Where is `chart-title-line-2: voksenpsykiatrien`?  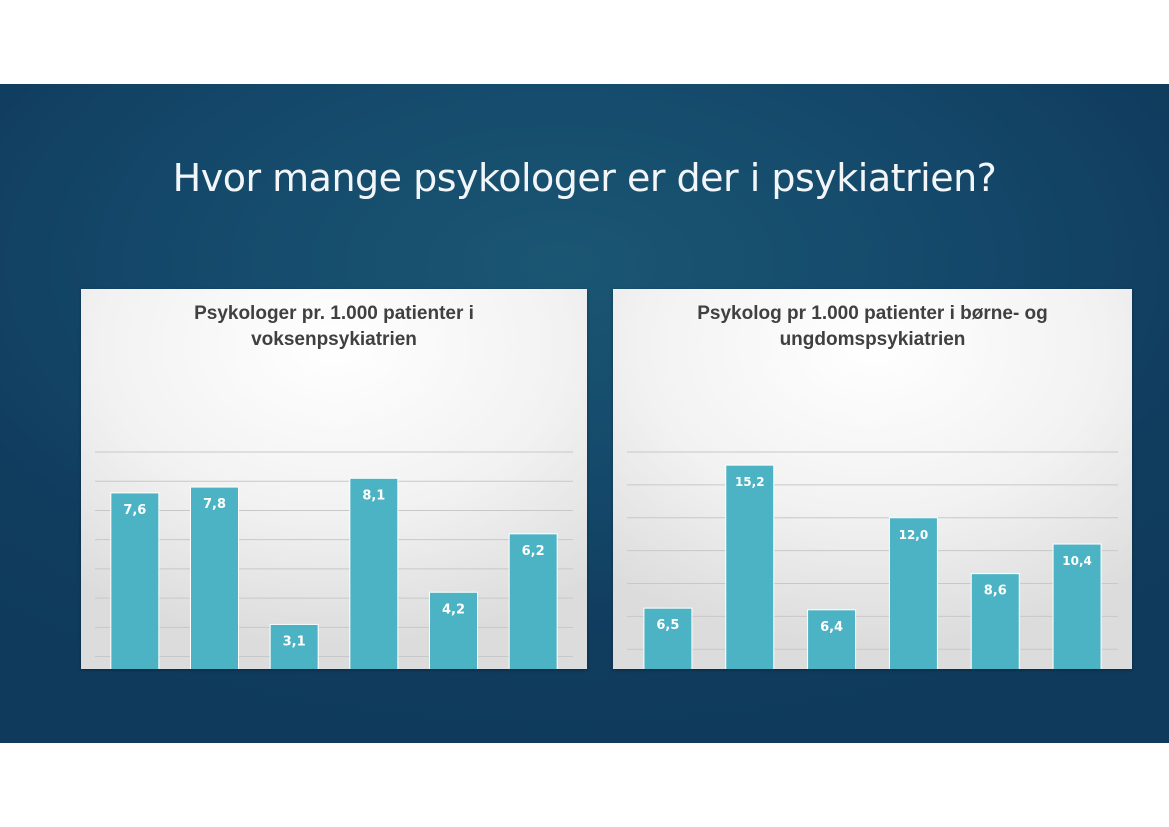
chart-title-line-2: voksenpsykiatrien is located at coordinates (334, 339).